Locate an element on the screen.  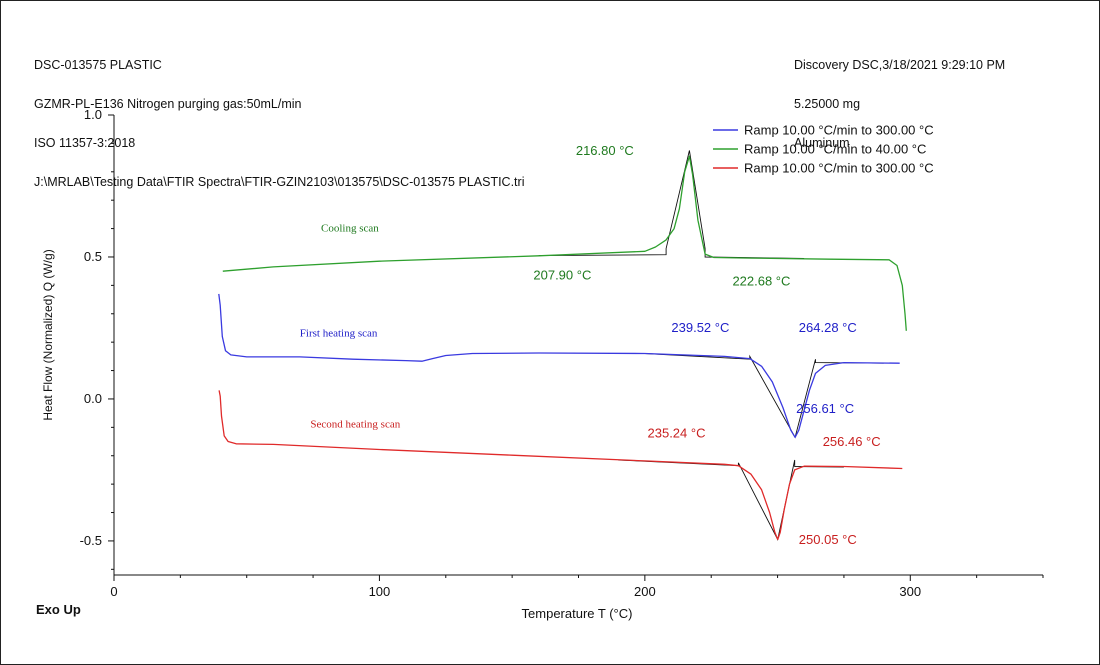
second-heating-curve is located at coordinates (560, 465).